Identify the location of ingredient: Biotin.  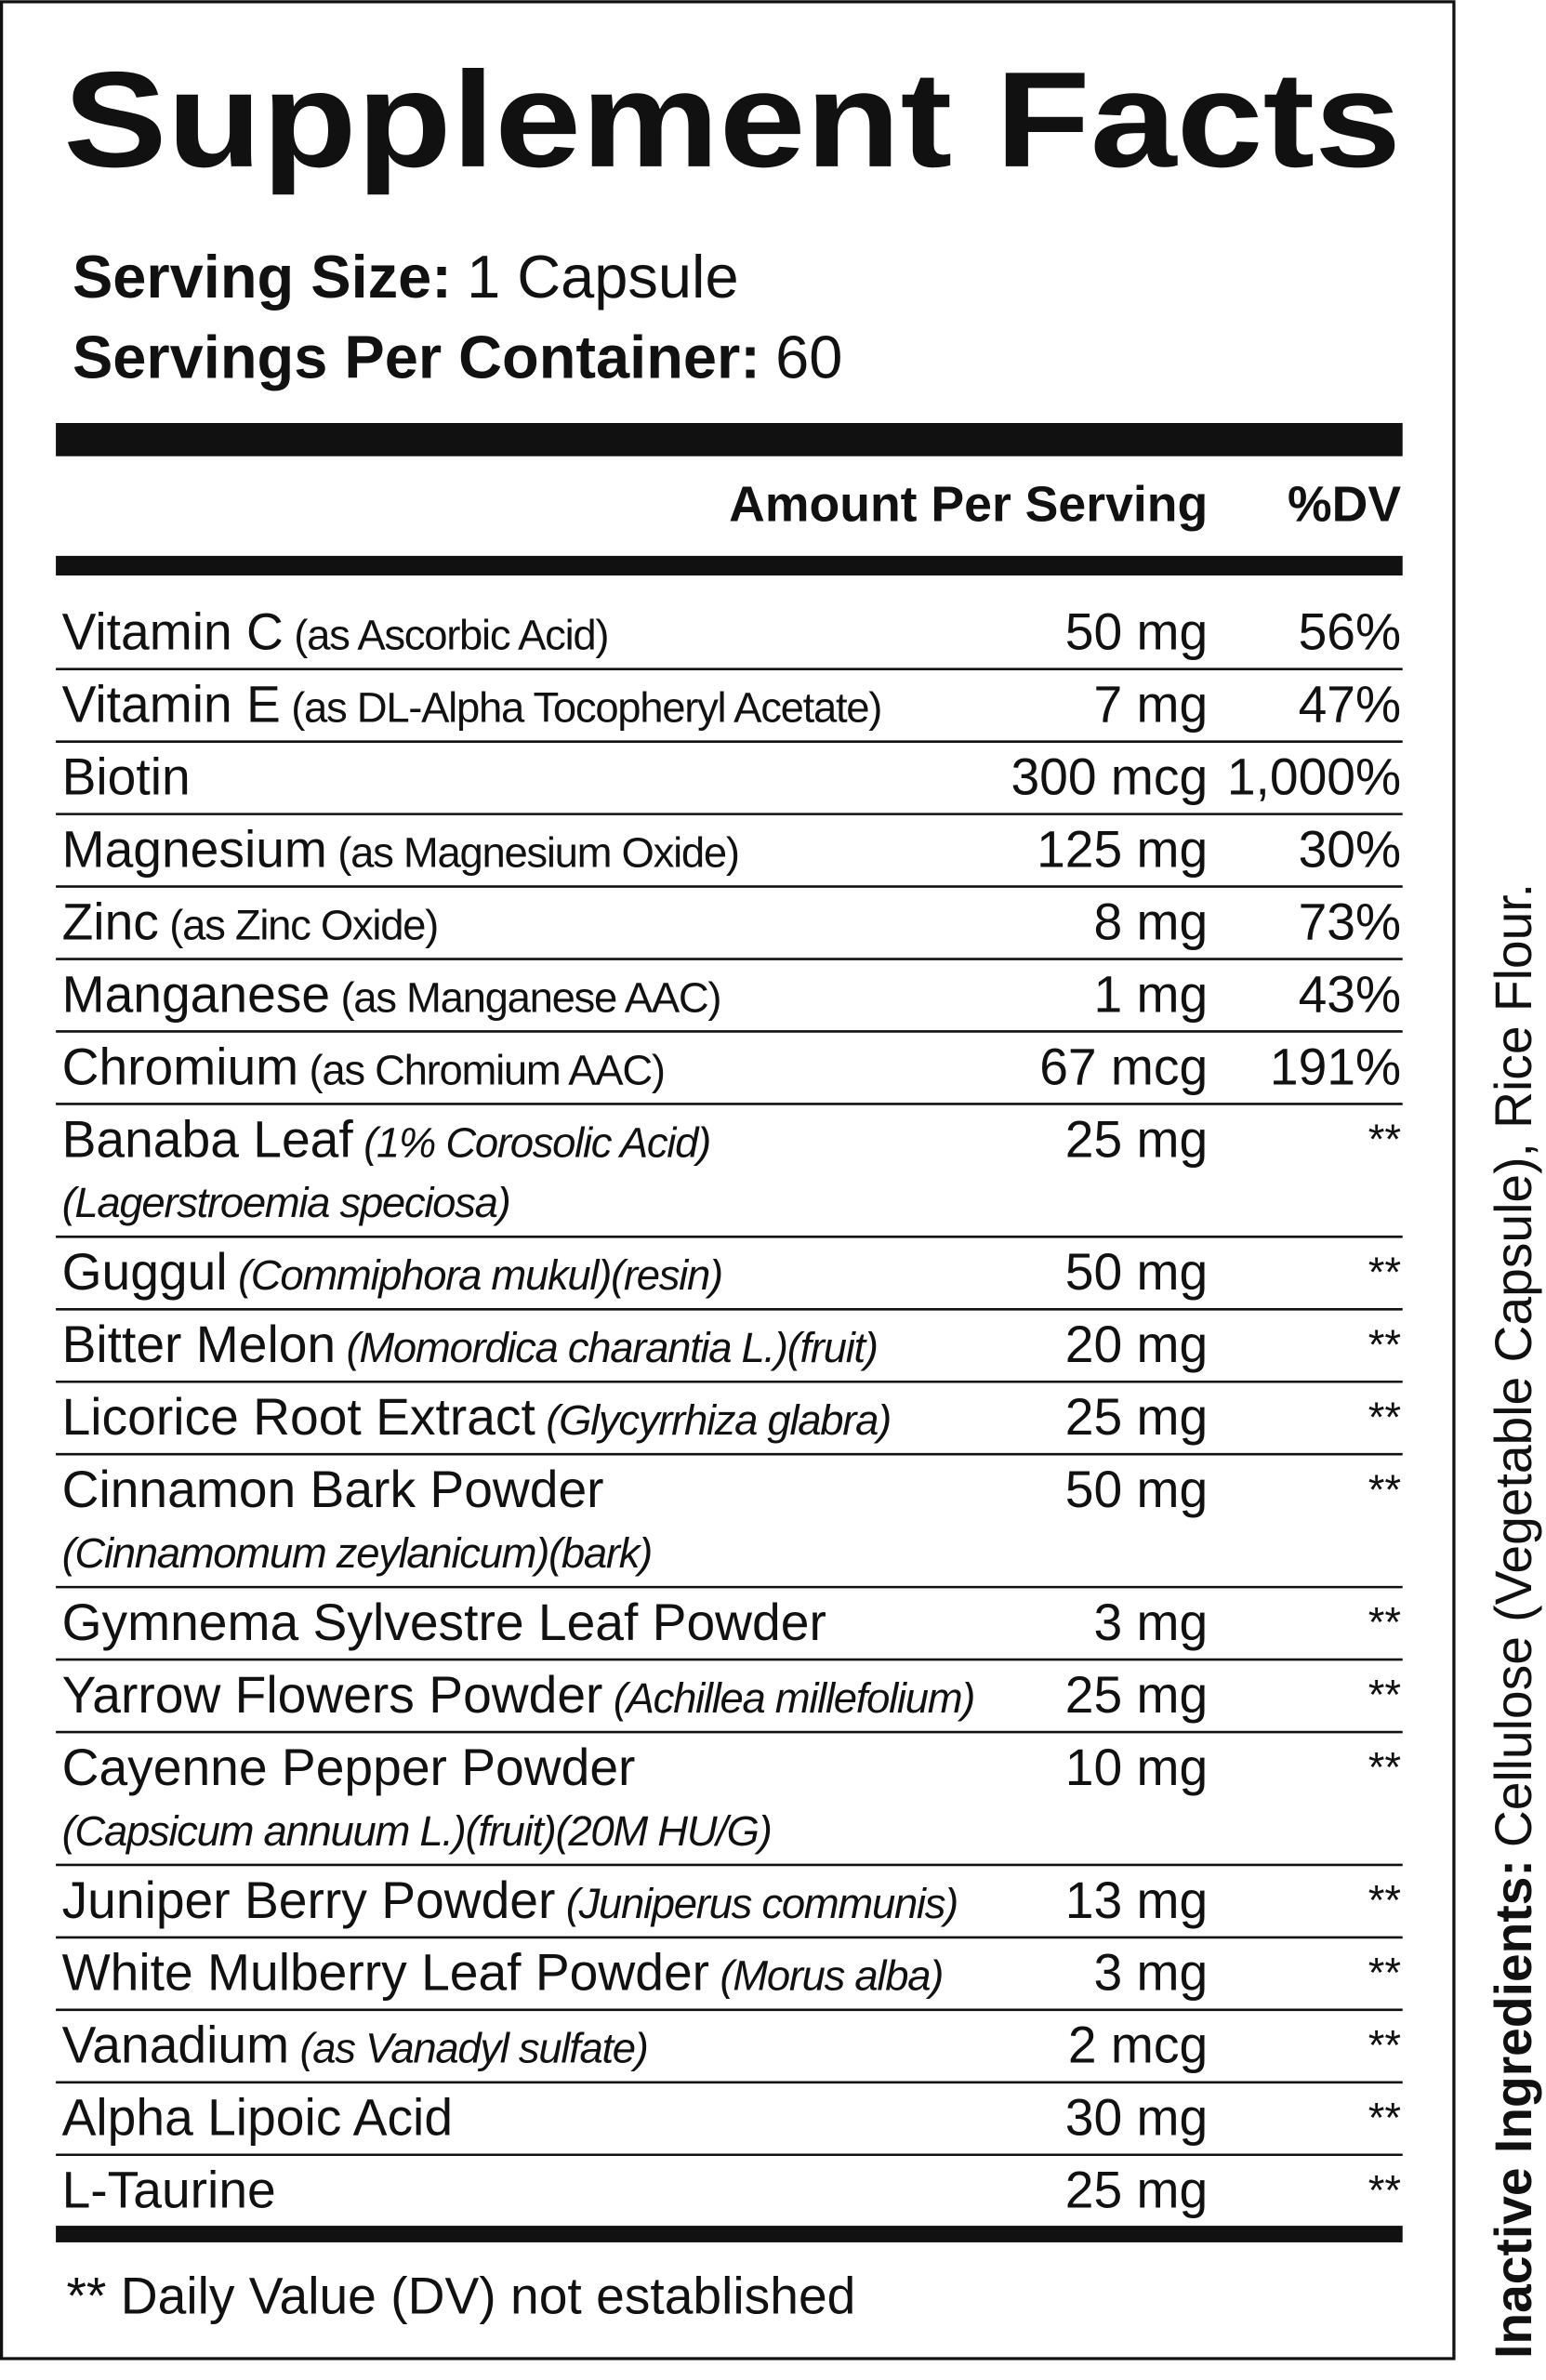
(126, 777).